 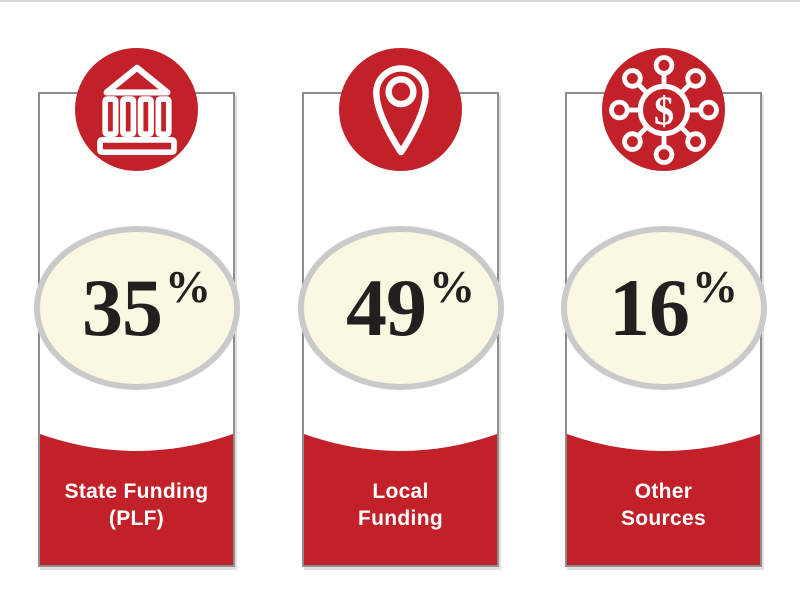 What do you see at coordinates (400, 1) in the screenshot?
I see `top-divider` at bounding box center [400, 1].